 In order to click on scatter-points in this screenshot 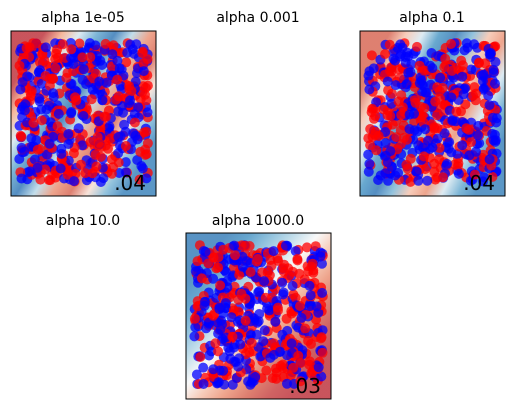, I will do `click(258, 315)`.